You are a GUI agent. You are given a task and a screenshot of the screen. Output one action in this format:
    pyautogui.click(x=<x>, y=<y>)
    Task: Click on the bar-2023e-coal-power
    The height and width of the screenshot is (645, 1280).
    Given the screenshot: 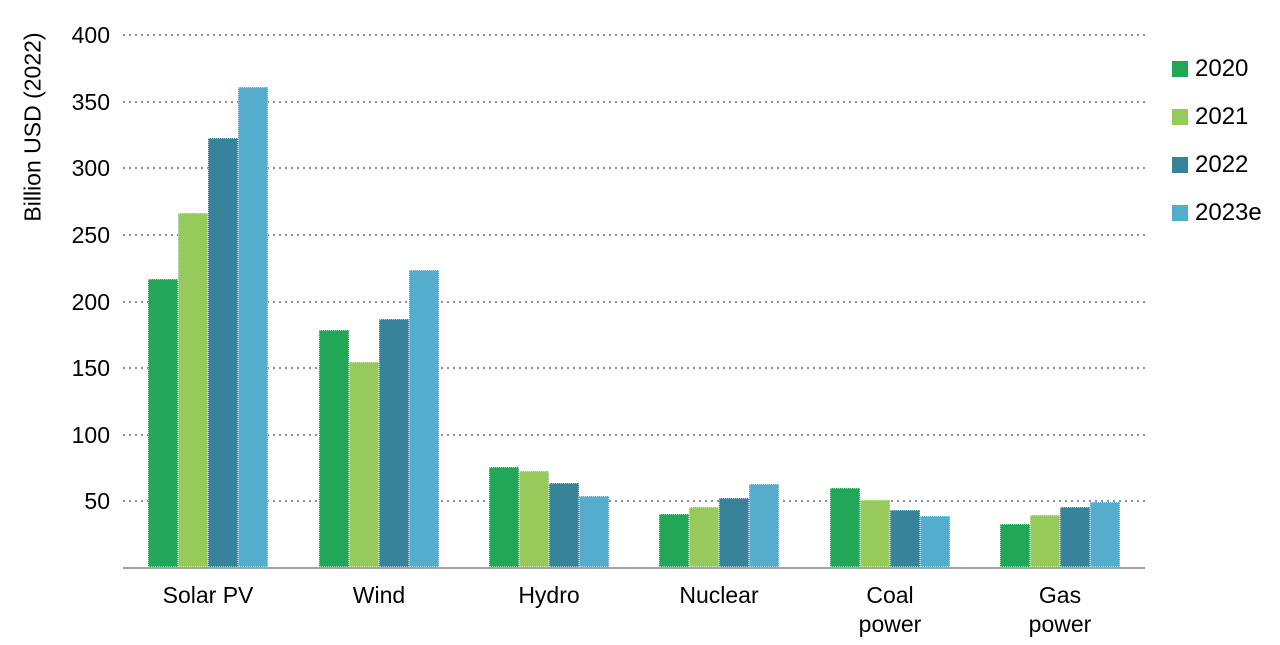 What is the action you would take?
    pyautogui.click(x=935, y=541)
    